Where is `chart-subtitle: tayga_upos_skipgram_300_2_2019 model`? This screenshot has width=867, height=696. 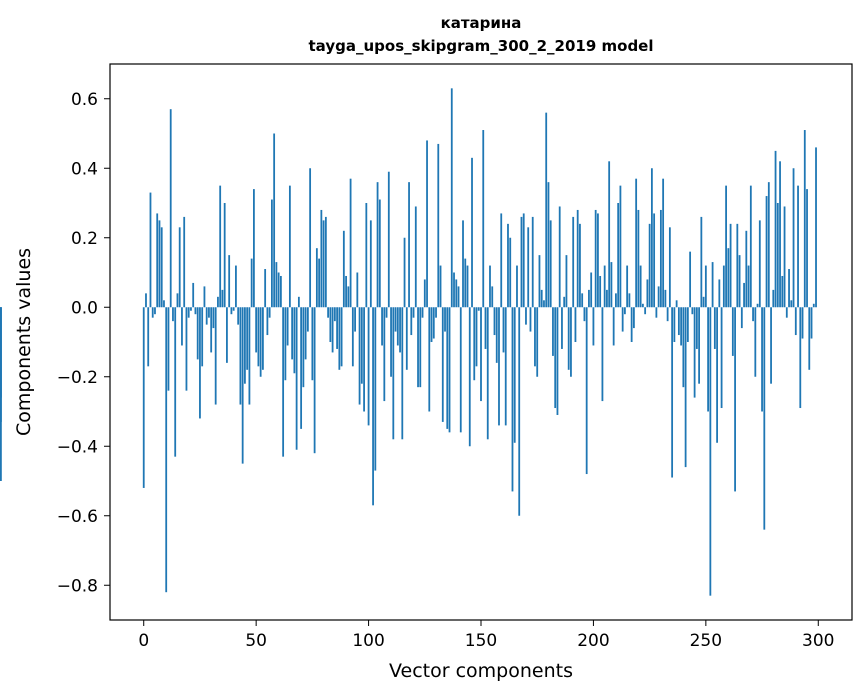
chart-subtitle: tayga_upos_skipgram_300_2_2019 model is located at coordinates (481, 46).